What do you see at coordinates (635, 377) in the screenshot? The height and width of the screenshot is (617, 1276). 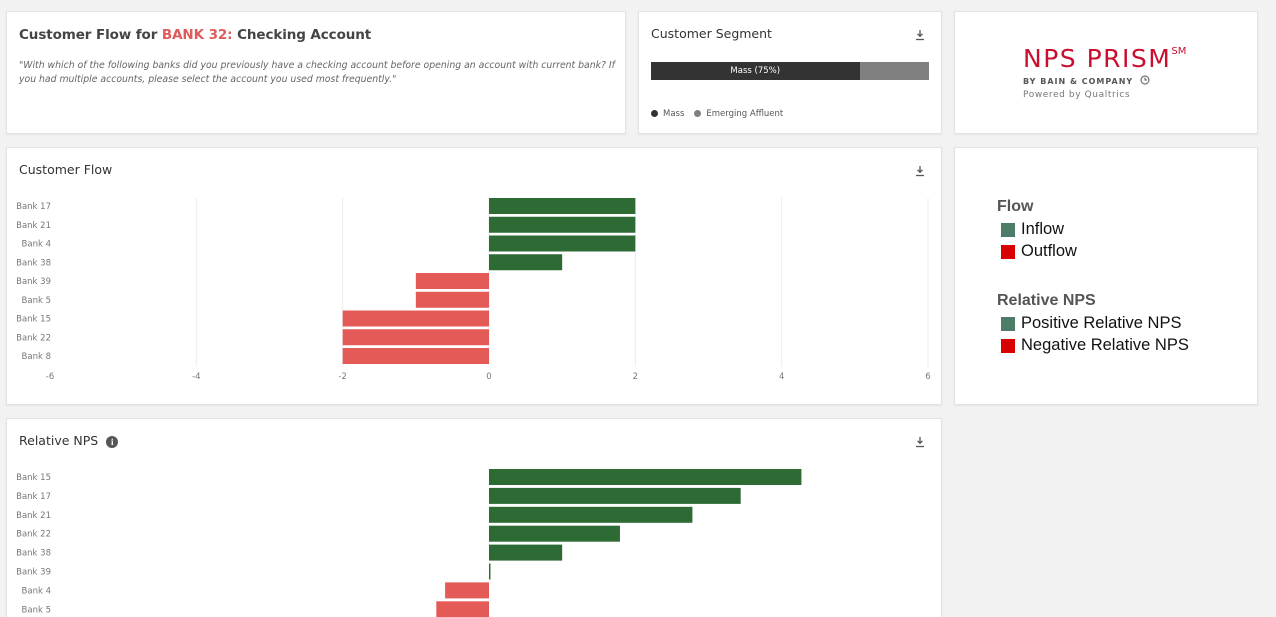 I see `x-tick-label: 2` at bounding box center [635, 377].